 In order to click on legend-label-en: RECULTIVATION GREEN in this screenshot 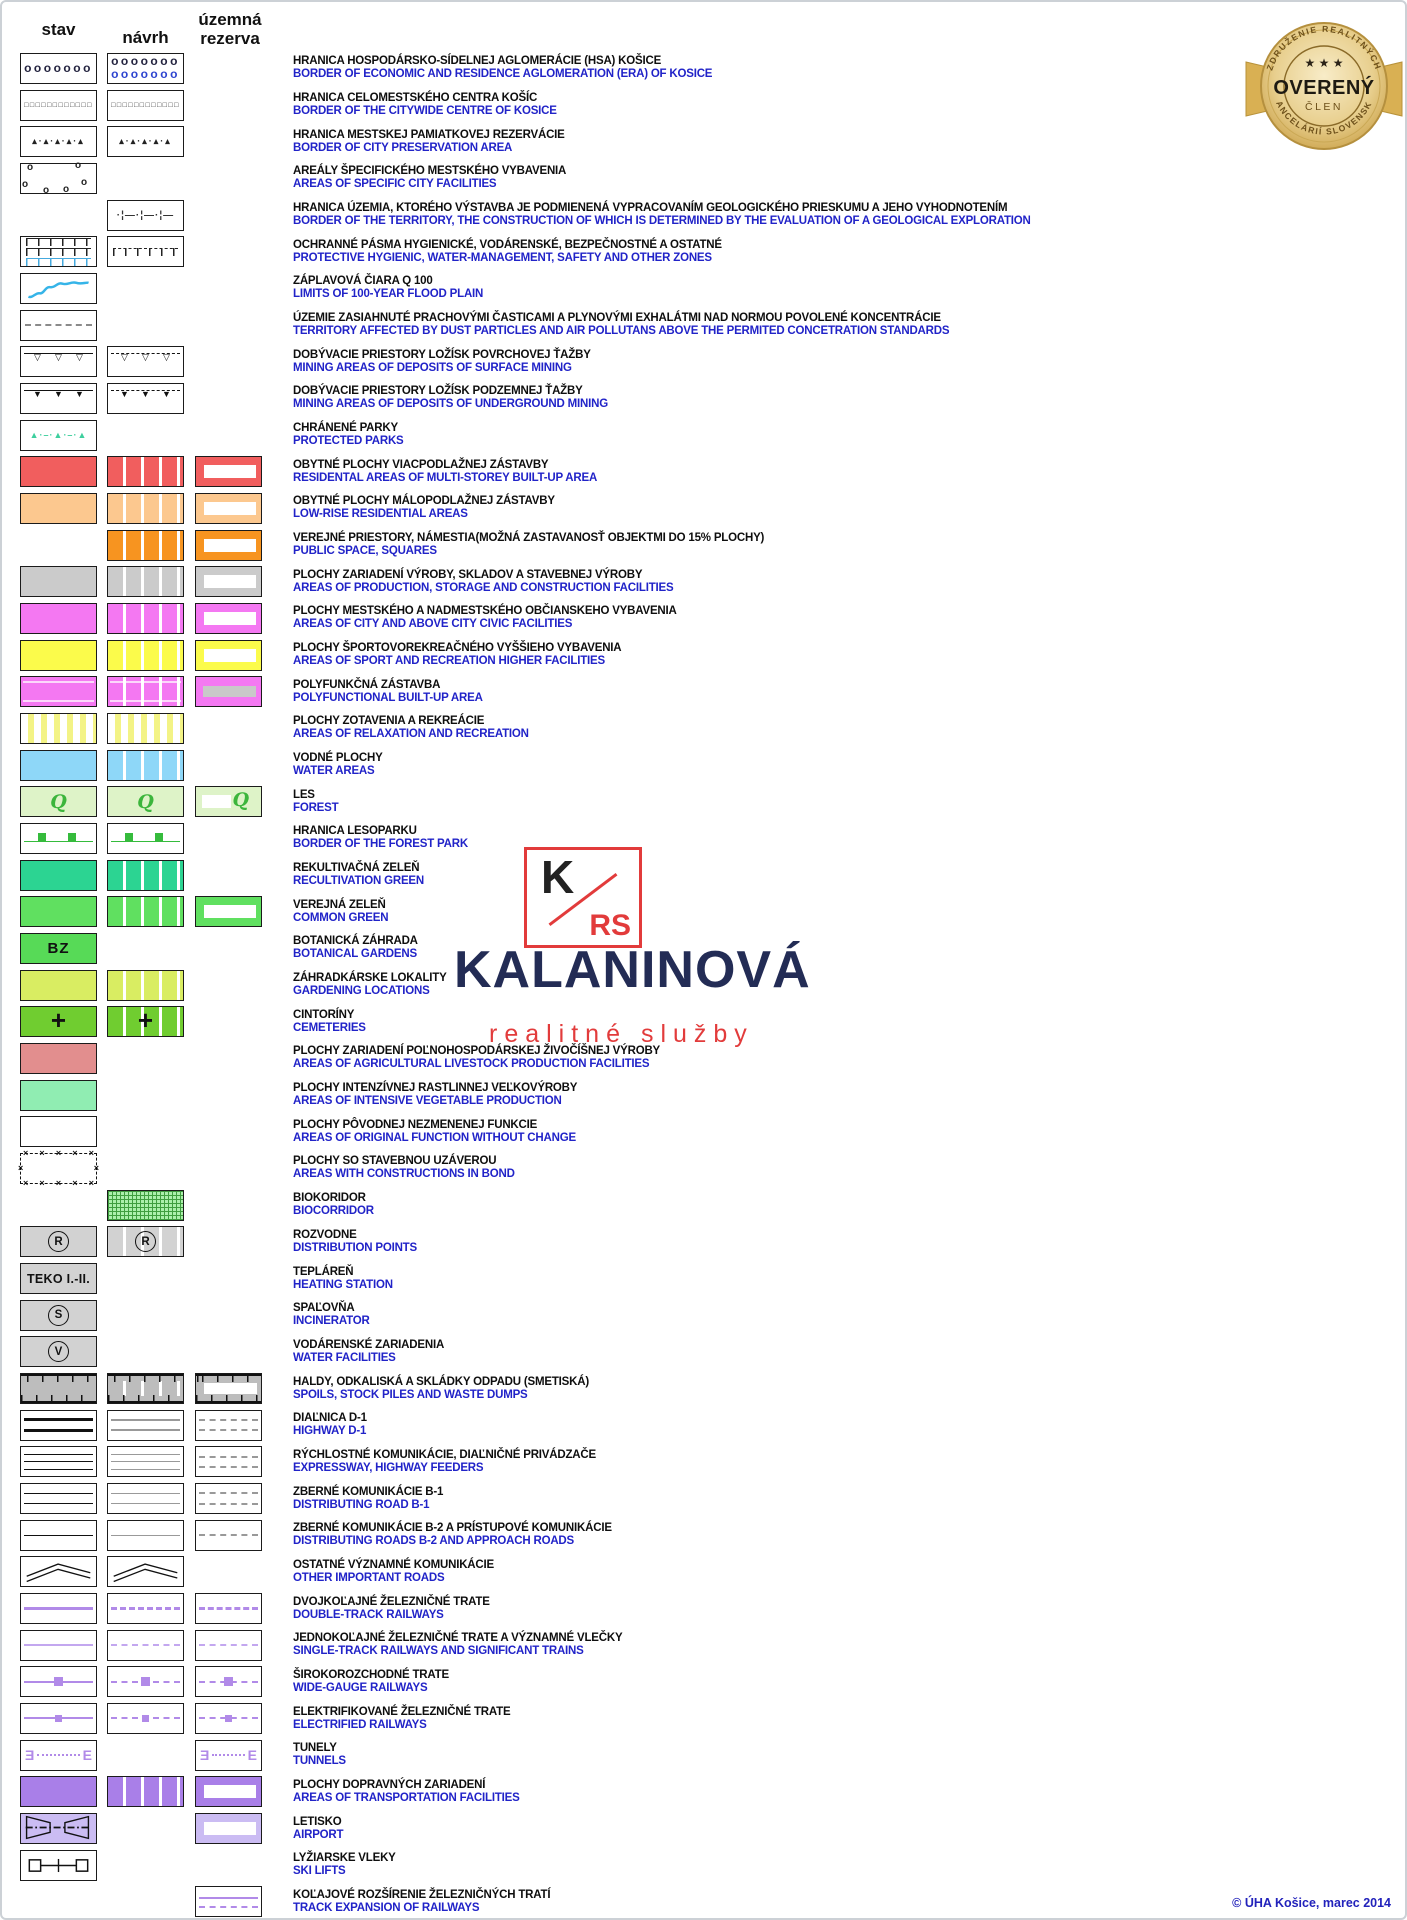, I will do `click(359, 881)`.